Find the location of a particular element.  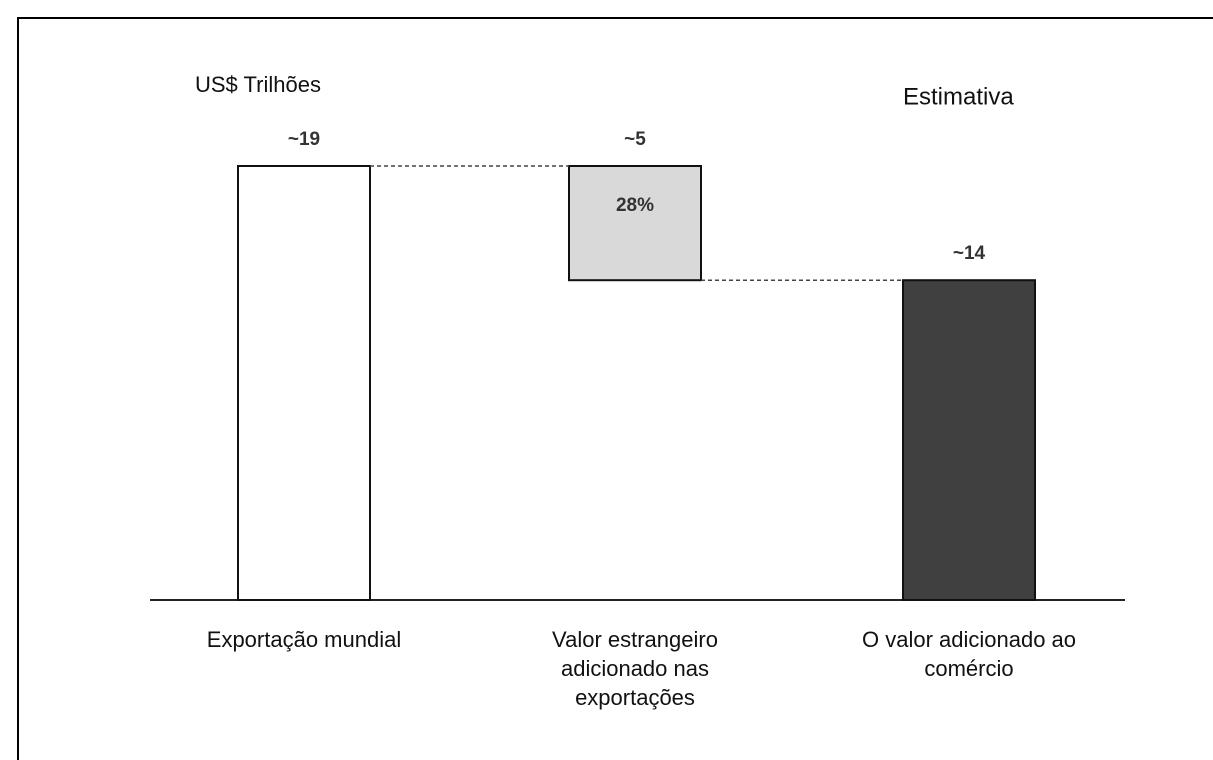

y-axis-label: US$ Trilhões is located at coordinates (258, 84).